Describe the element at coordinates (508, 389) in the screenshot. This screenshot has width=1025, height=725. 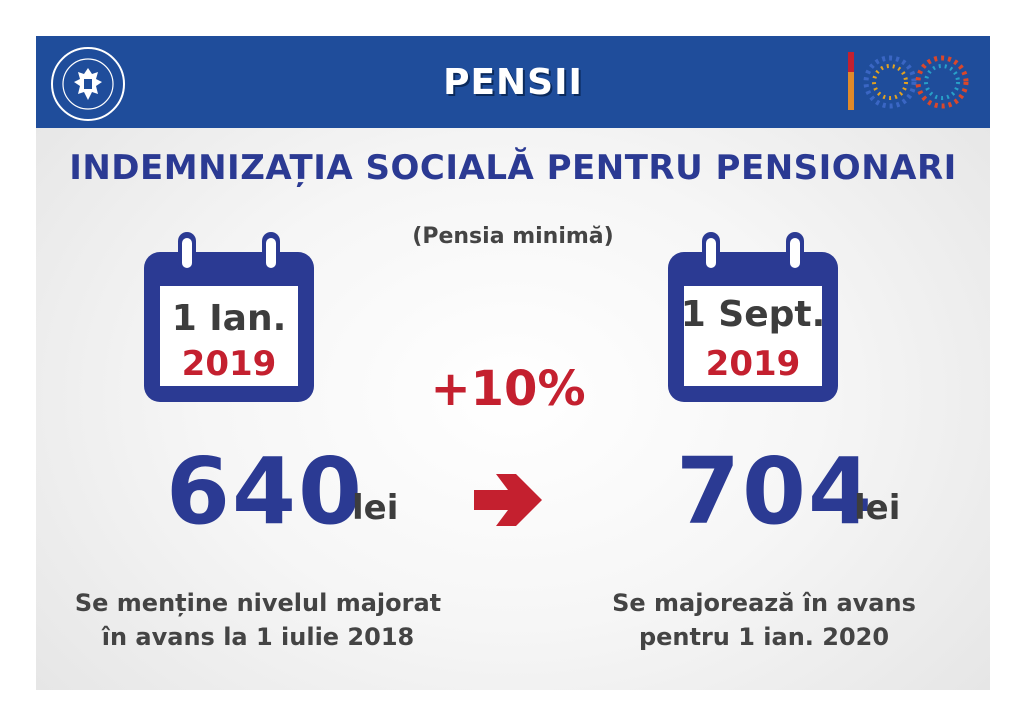
I see `increase-percentage: +10%` at that location.